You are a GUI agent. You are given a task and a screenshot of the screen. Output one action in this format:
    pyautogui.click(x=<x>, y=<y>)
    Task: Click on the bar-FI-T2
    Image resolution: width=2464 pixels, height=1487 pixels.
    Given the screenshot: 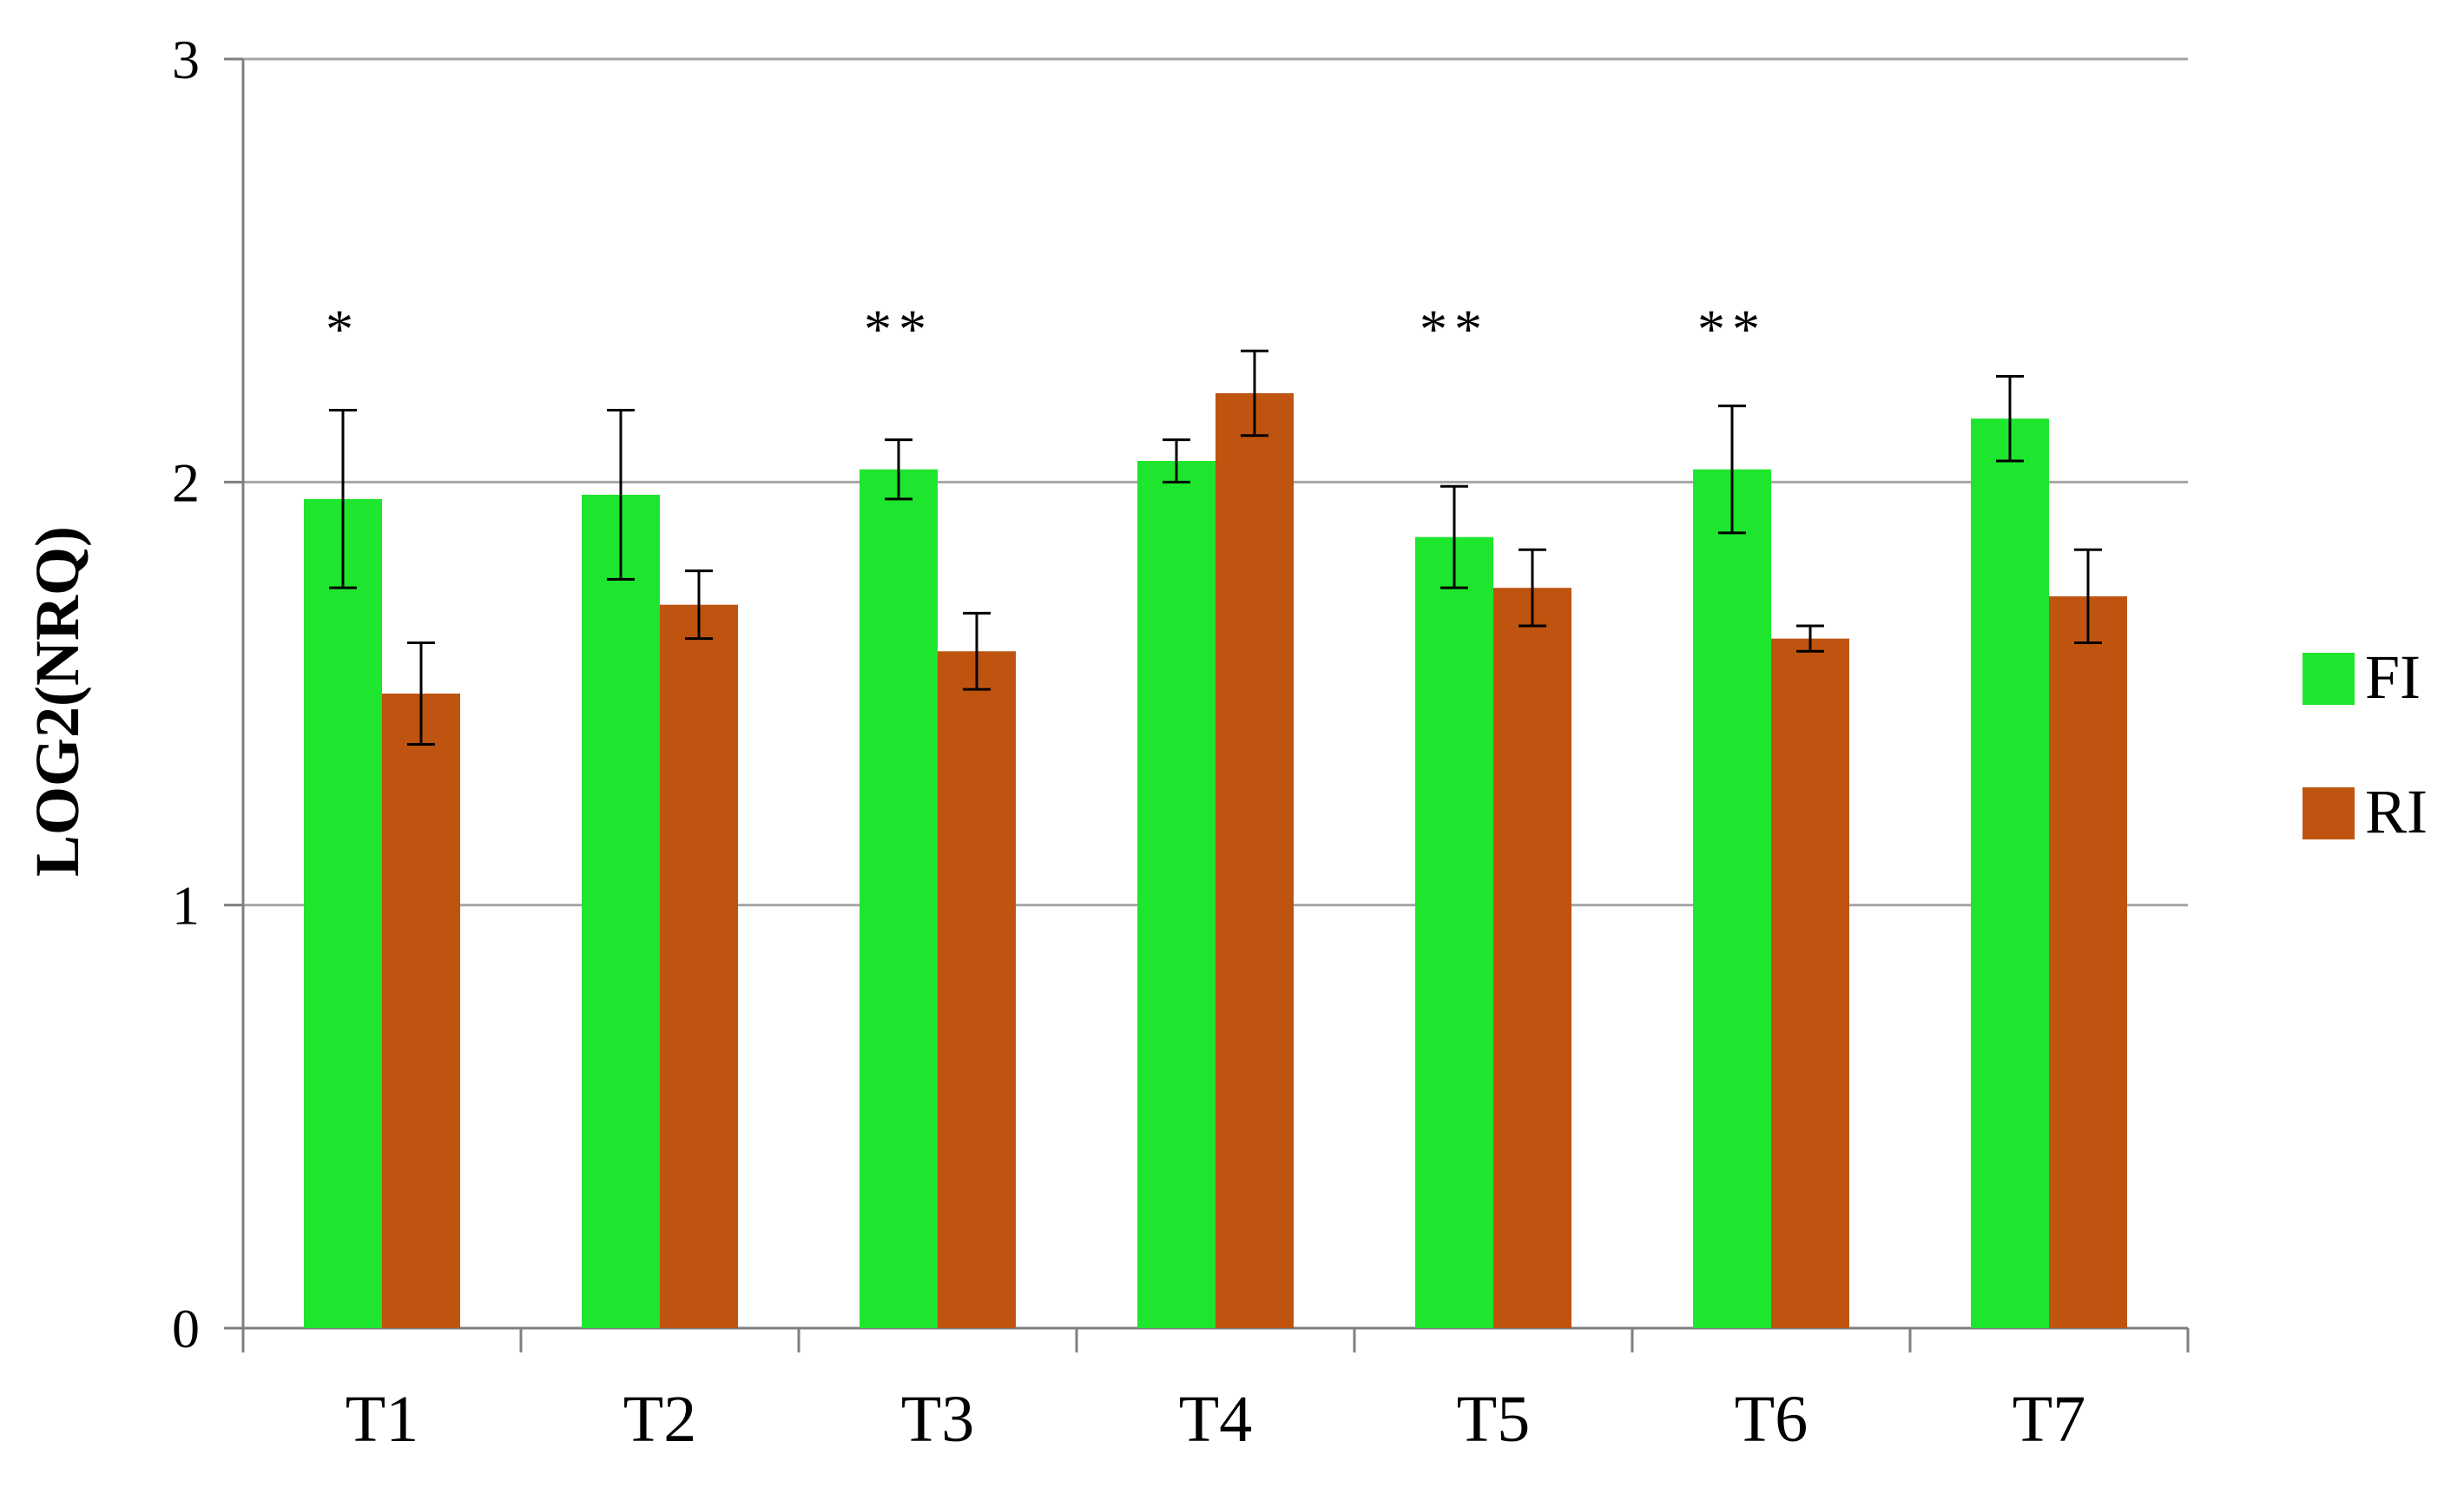 What is the action you would take?
    pyautogui.click(x=621, y=911)
    